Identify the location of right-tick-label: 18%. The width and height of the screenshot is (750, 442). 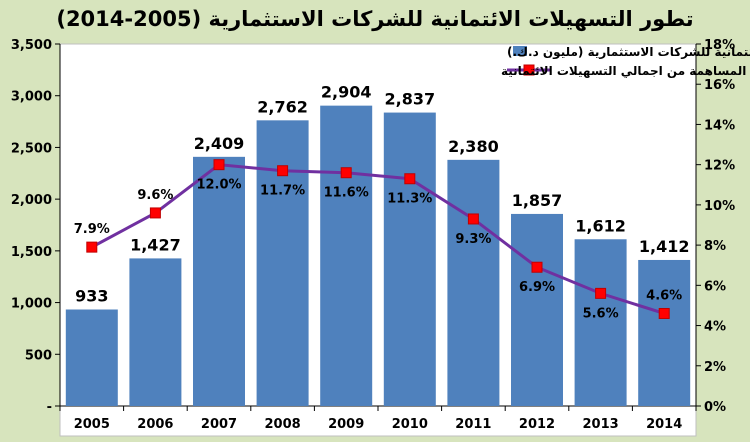
(719, 45).